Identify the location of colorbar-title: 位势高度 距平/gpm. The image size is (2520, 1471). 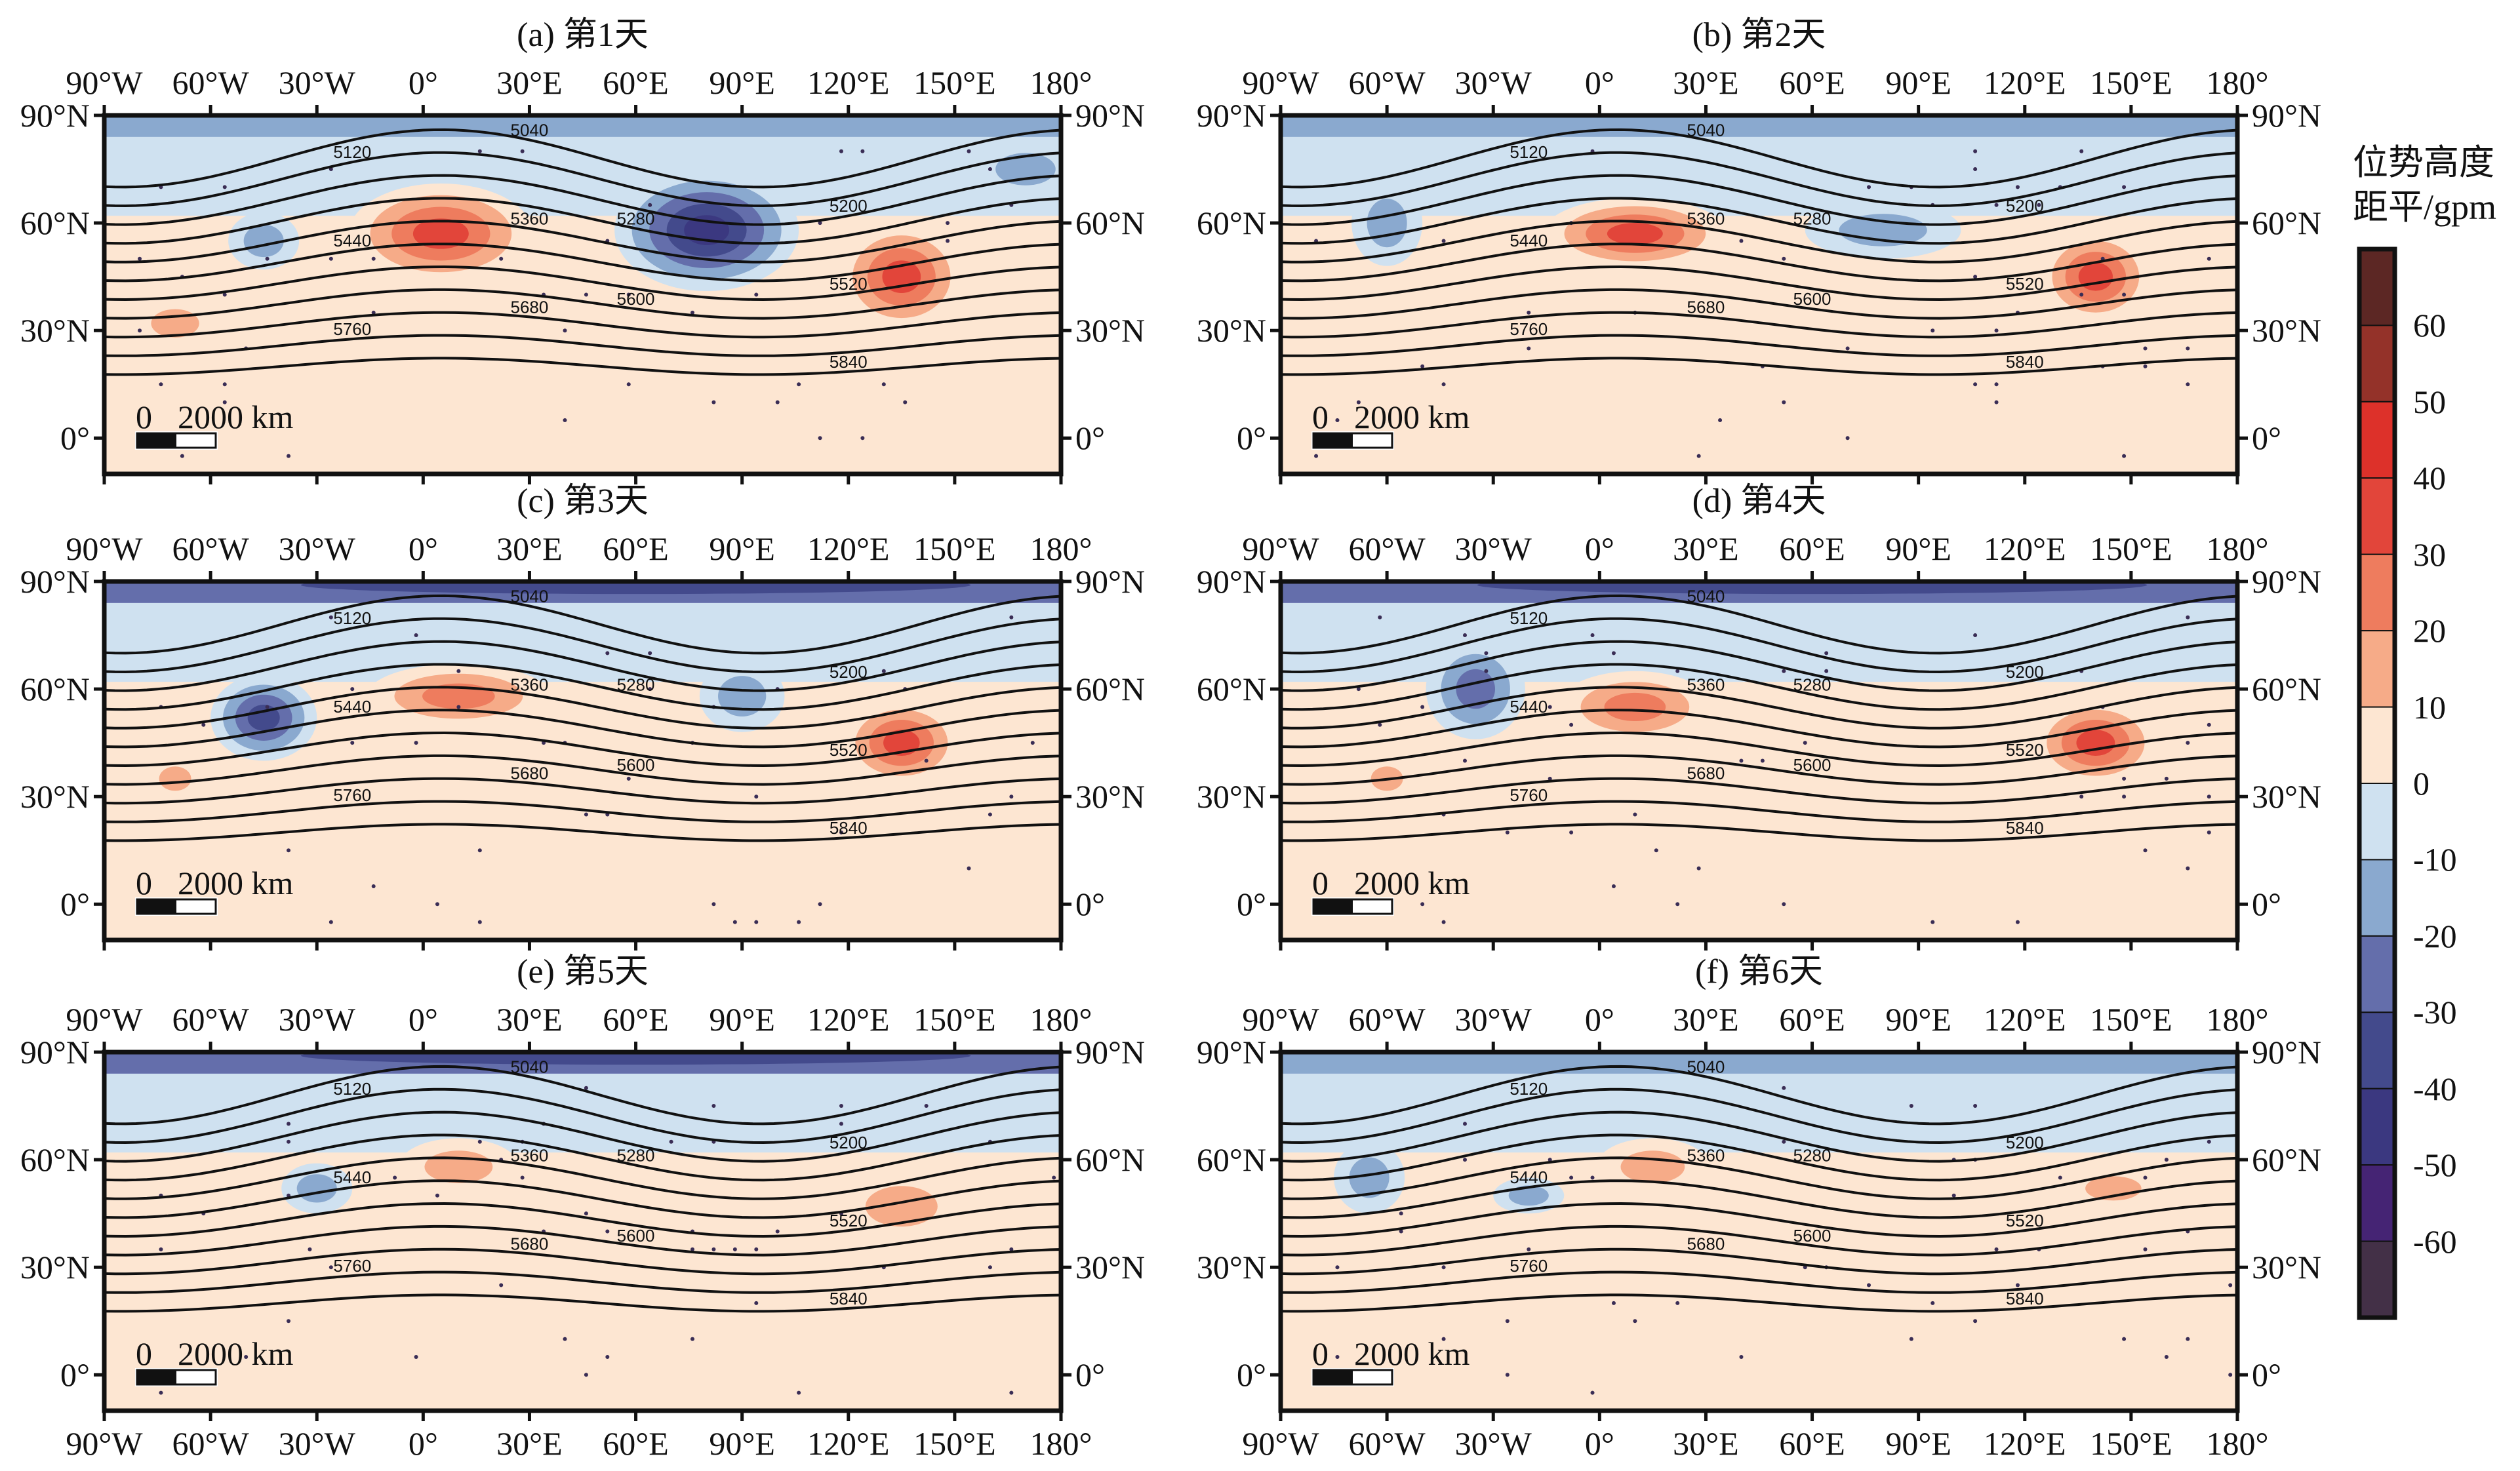
(2424, 185).